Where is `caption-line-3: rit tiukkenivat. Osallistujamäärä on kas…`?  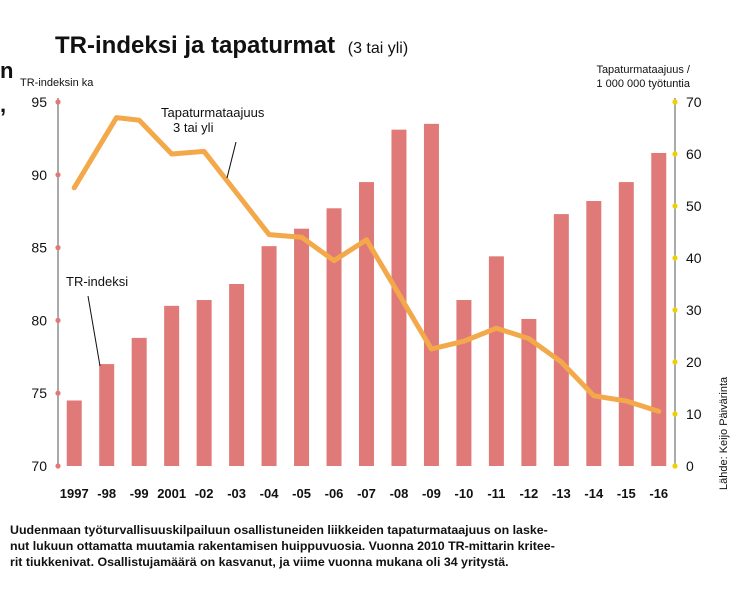
caption-line-3: rit tiukkenivat. Osallistujamäärä on kas… is located at coordinates (259, 562).